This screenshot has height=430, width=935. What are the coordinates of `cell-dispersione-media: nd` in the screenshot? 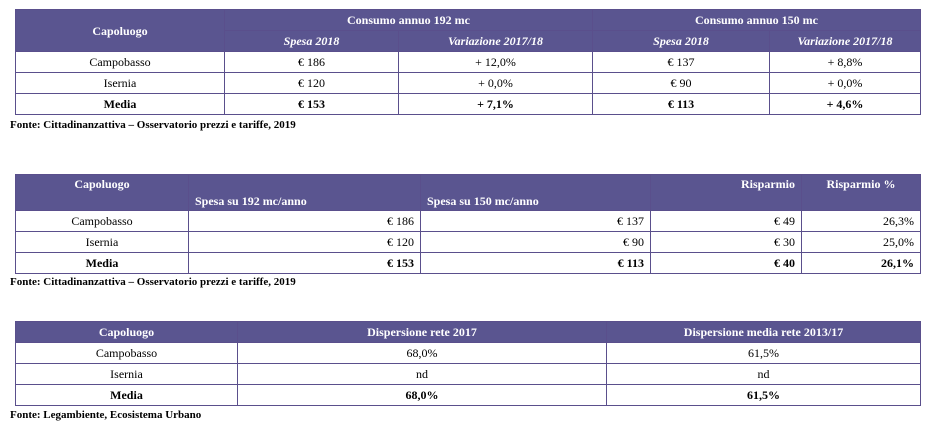 It's located at (763, 374).